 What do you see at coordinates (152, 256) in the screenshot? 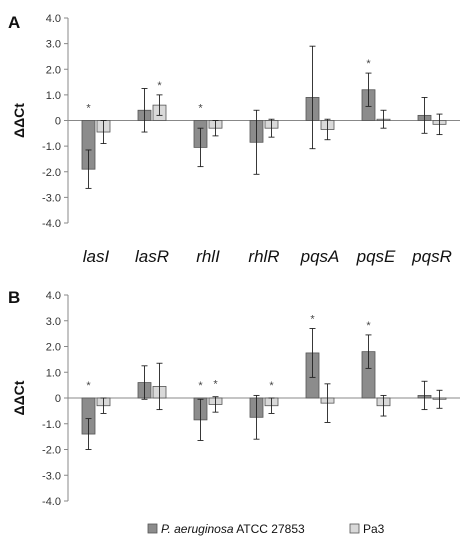
I see `category-label: lasR` at bounding box center [152, 256].